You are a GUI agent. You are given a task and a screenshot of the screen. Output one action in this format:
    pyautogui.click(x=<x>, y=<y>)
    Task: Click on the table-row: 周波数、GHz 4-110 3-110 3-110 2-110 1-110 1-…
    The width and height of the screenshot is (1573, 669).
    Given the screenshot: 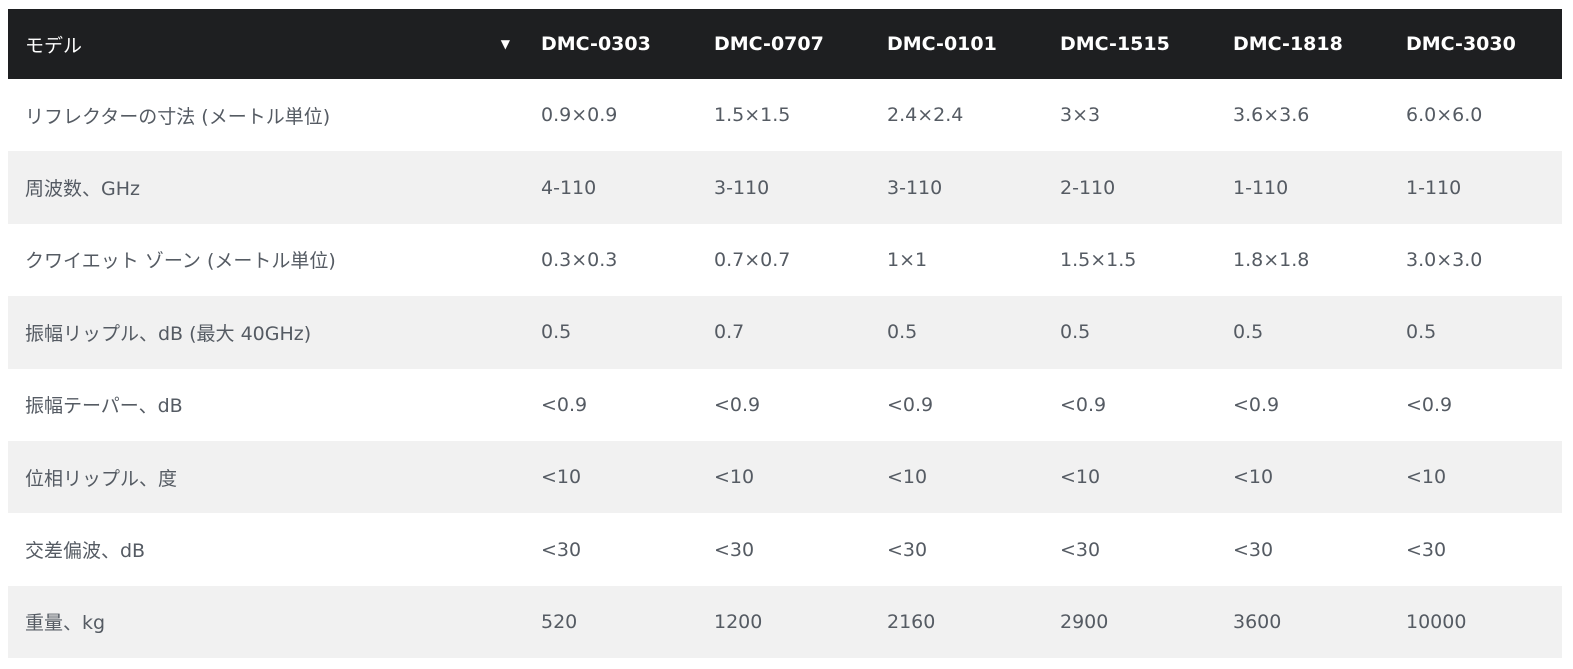 What is the action you would take?
    pyautogui.click(x=785, y=187)
    